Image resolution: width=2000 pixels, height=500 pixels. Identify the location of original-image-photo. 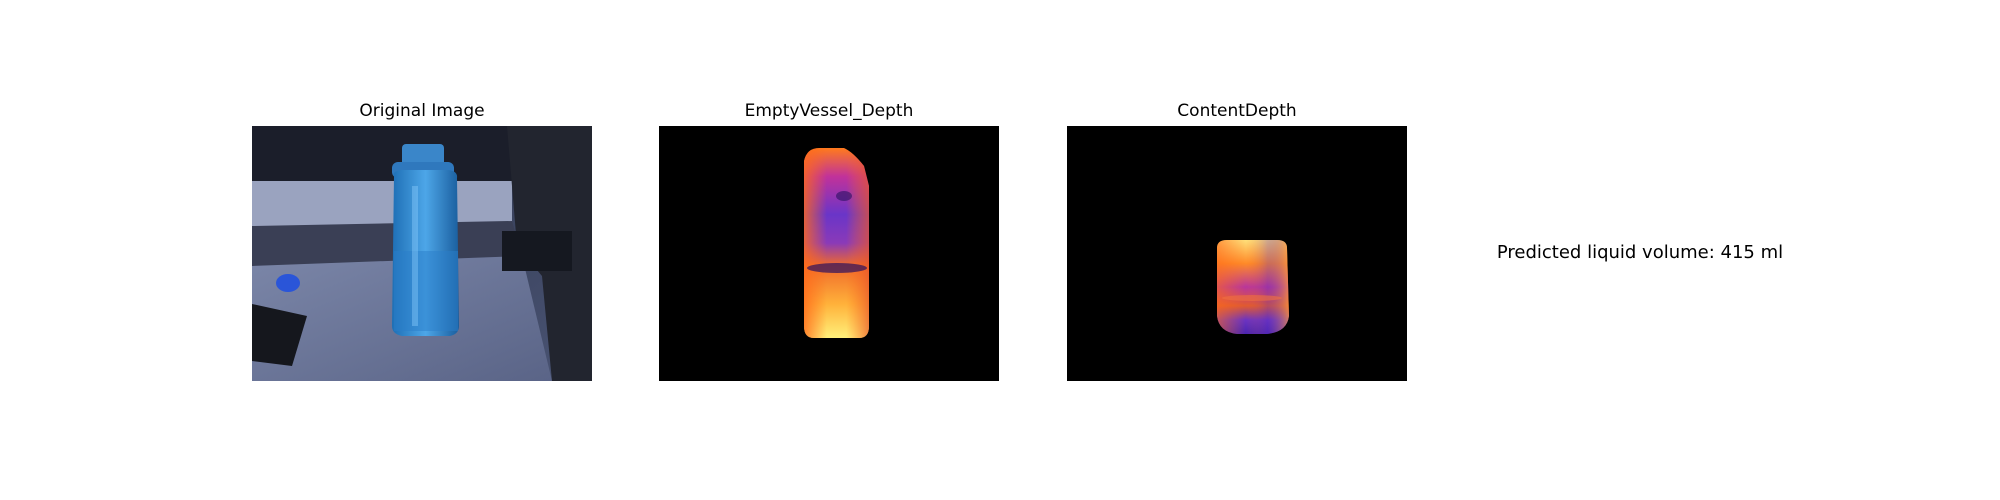
(422, 253).